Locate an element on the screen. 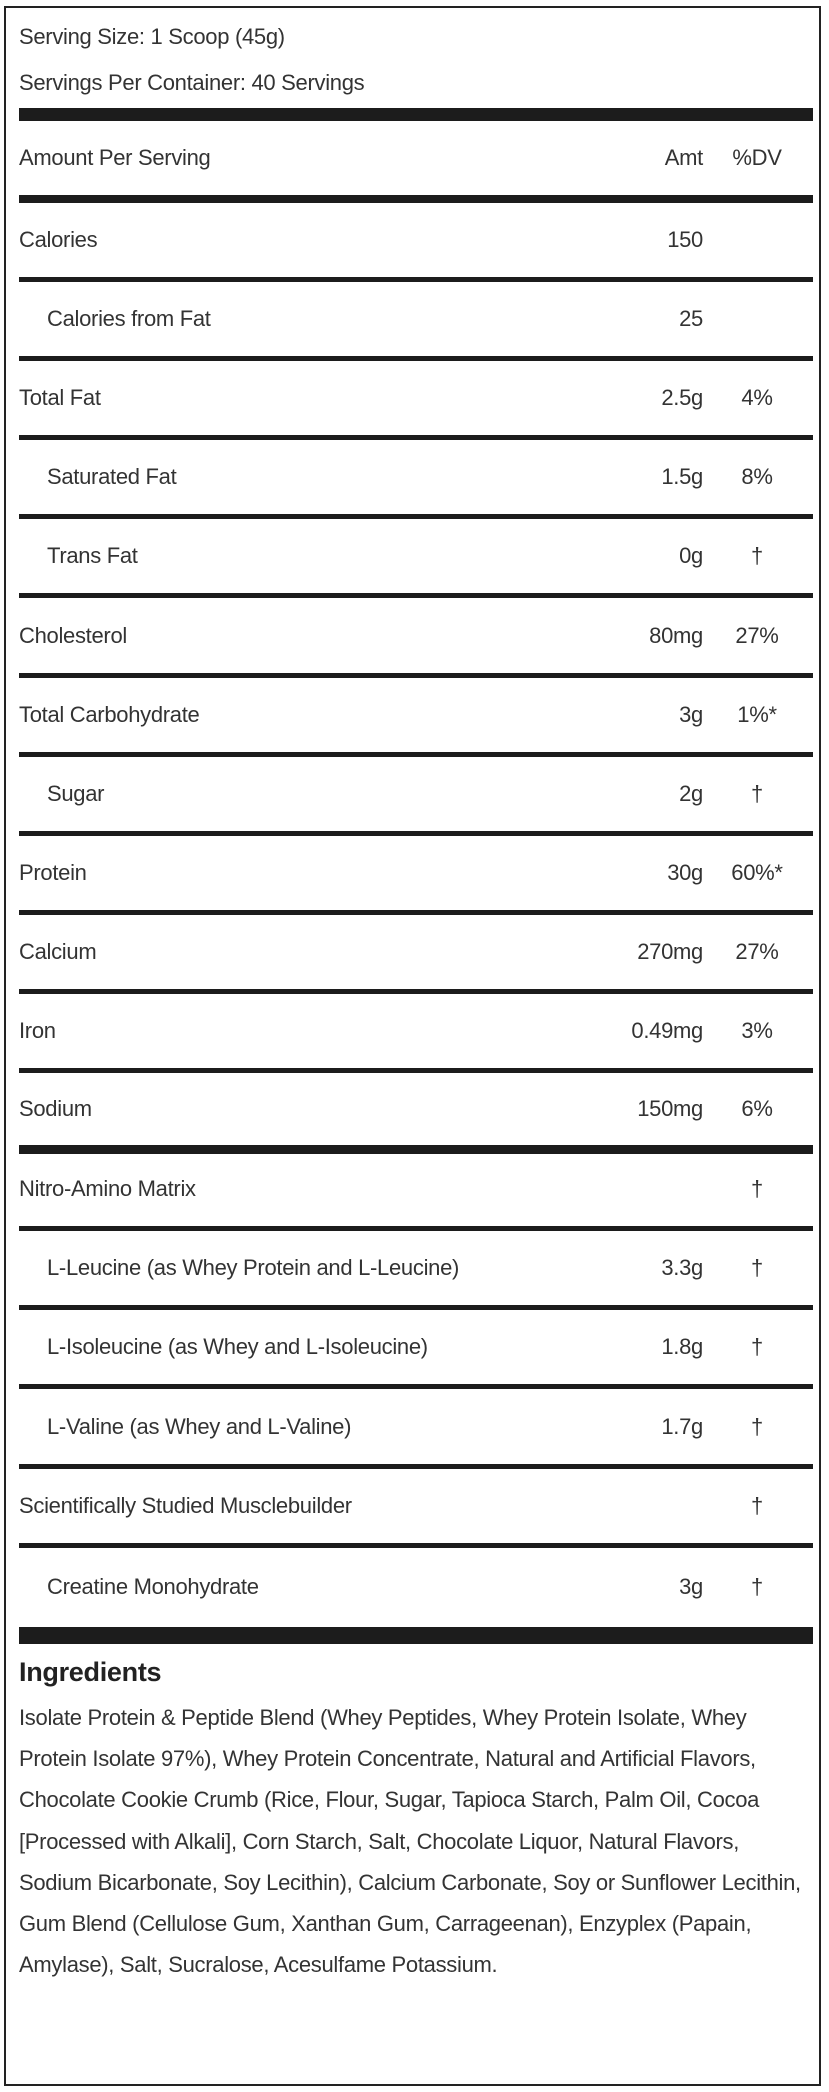 Image resolution: width=829 pixels, height=2092 pixels. nutrient-label: Saturated Fat is located at coordinates (112, 477).